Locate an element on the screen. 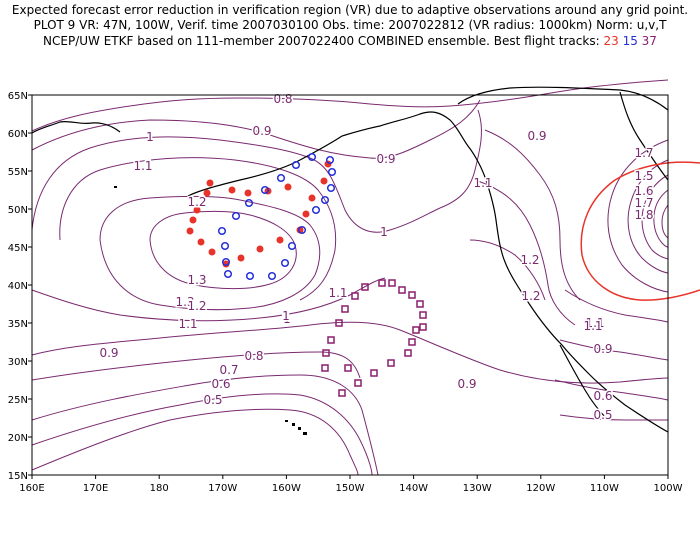  verification-region-circle is located at coordinates (640, 231).